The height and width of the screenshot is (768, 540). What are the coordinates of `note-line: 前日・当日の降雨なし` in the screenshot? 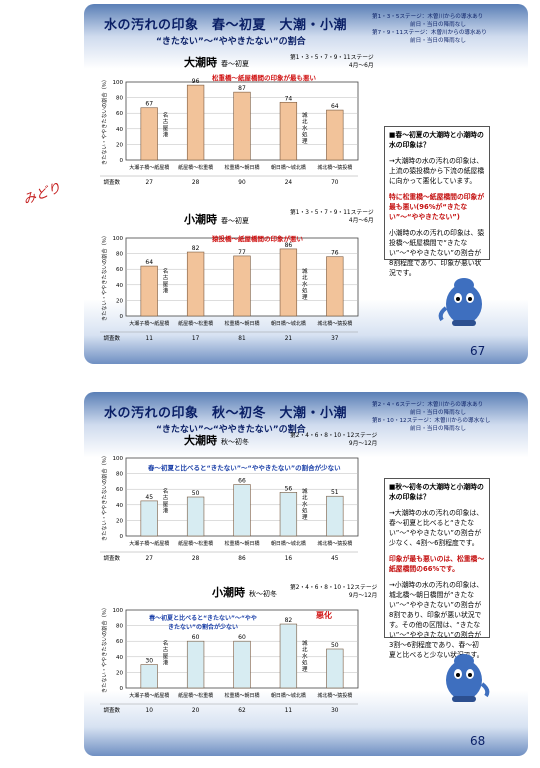 It's located at (438, 41).